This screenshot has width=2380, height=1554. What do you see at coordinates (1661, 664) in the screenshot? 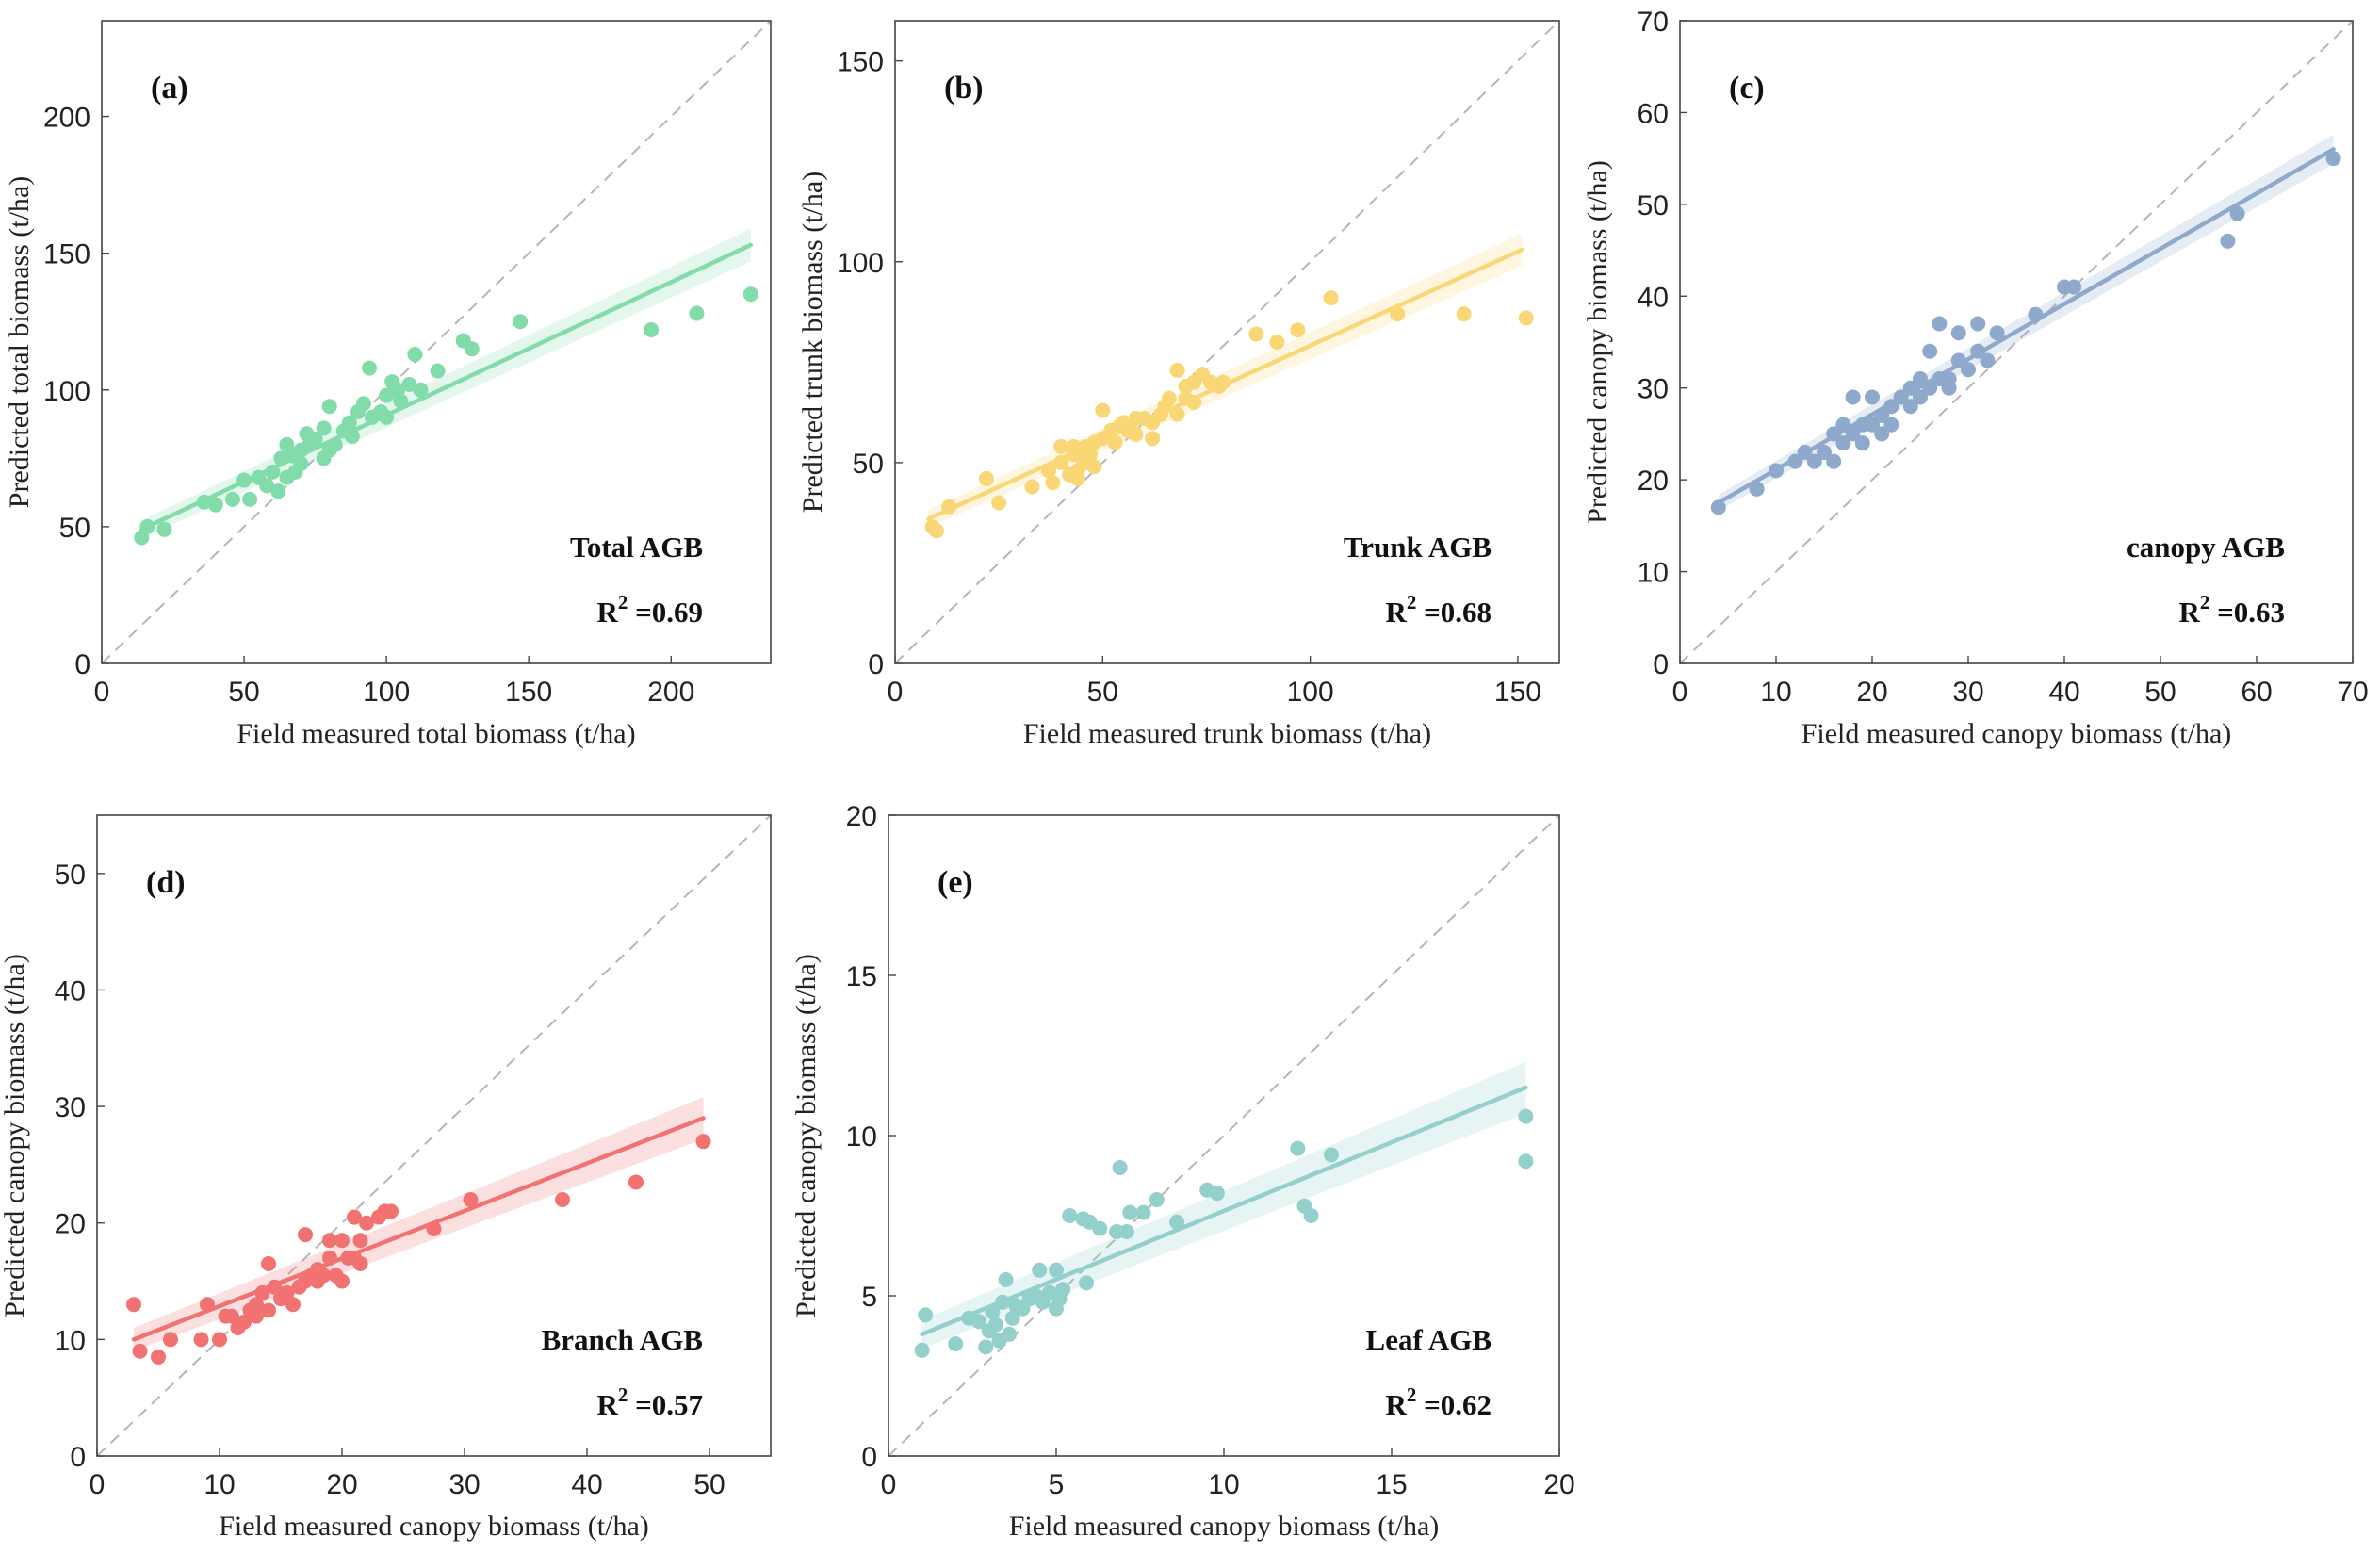
I see `y-tick-label: 0` at bounding box center [1661, 664].